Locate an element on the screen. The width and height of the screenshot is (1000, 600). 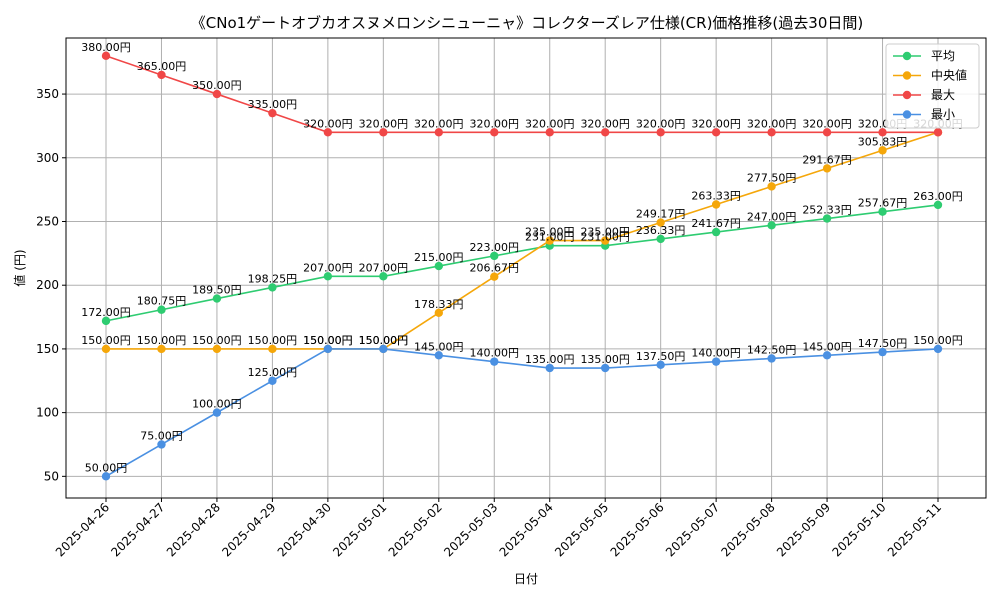
data-label: 172.00円 is located at coordinates (106, 312).